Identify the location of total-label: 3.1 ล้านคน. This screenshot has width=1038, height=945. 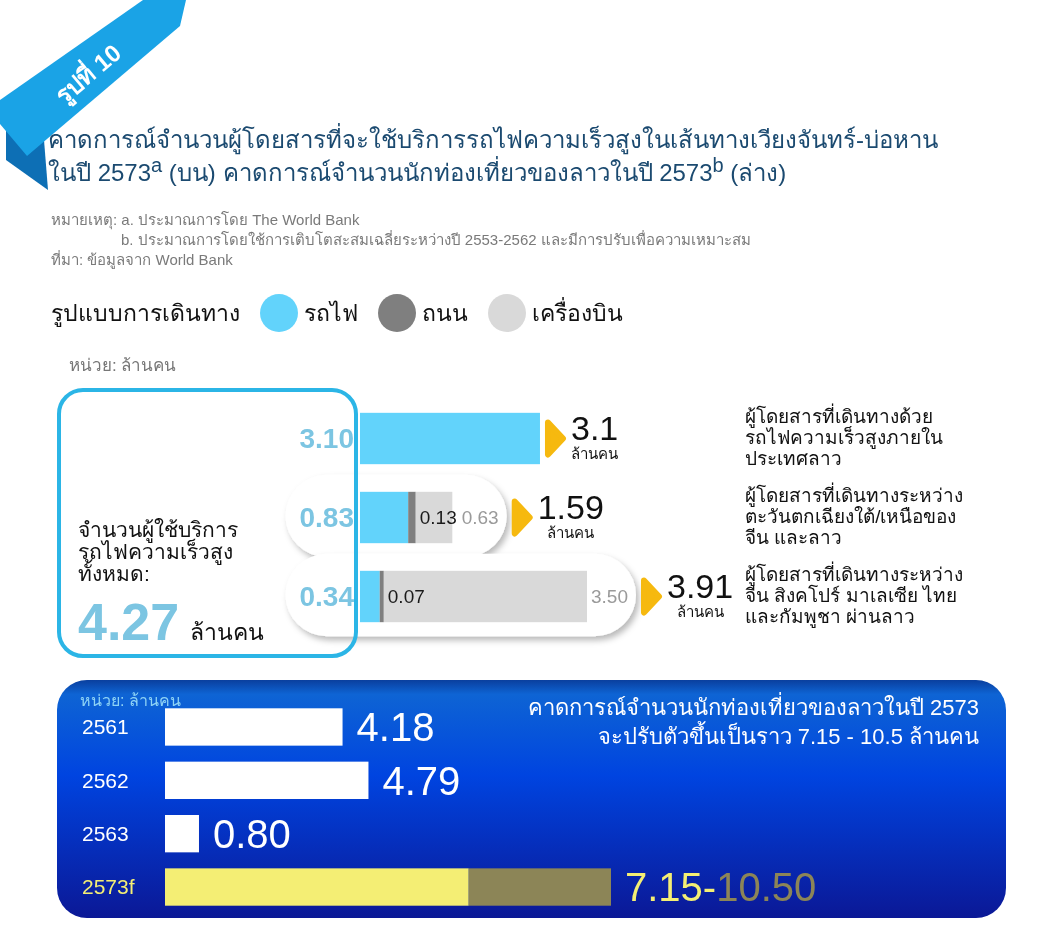
(594, 435).